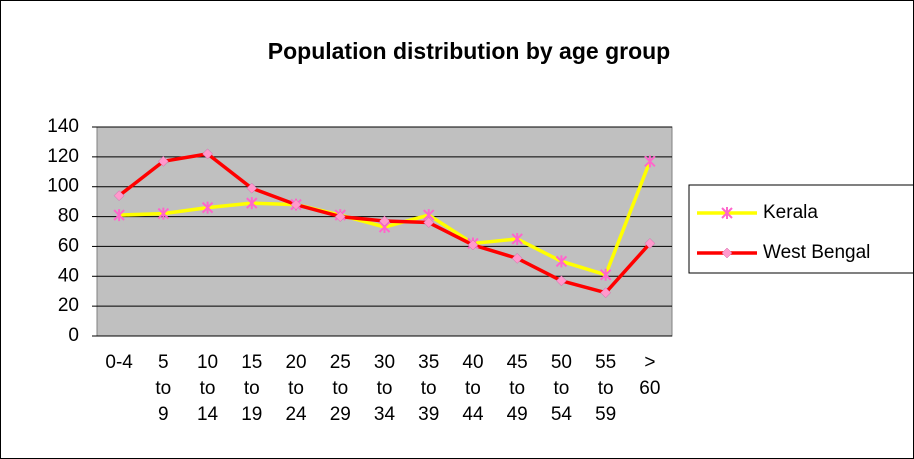 The width and height of the screenshot is (914, 459). Describe the element at coordinates (800, 229) in the screenshot. I see `legend` at that location.